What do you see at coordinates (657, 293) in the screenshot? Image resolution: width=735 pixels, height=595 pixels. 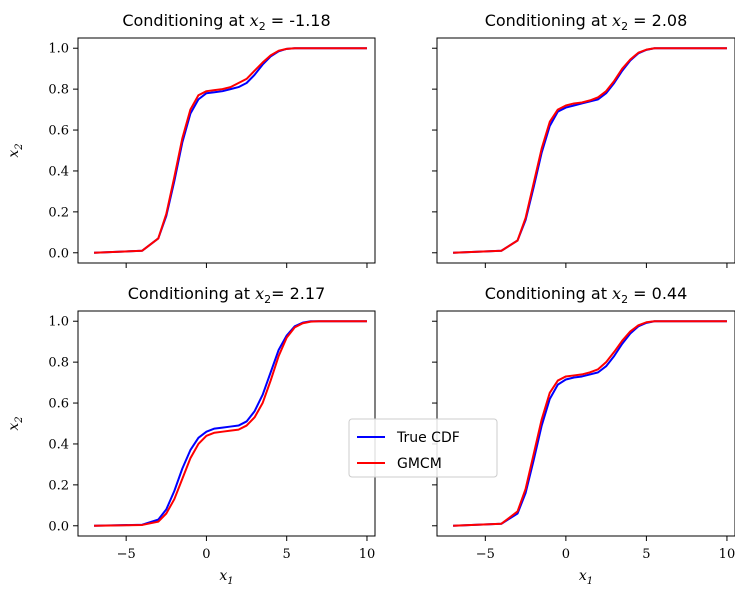 I see `title-value: = 0.44` at bounding box center [657, 293].